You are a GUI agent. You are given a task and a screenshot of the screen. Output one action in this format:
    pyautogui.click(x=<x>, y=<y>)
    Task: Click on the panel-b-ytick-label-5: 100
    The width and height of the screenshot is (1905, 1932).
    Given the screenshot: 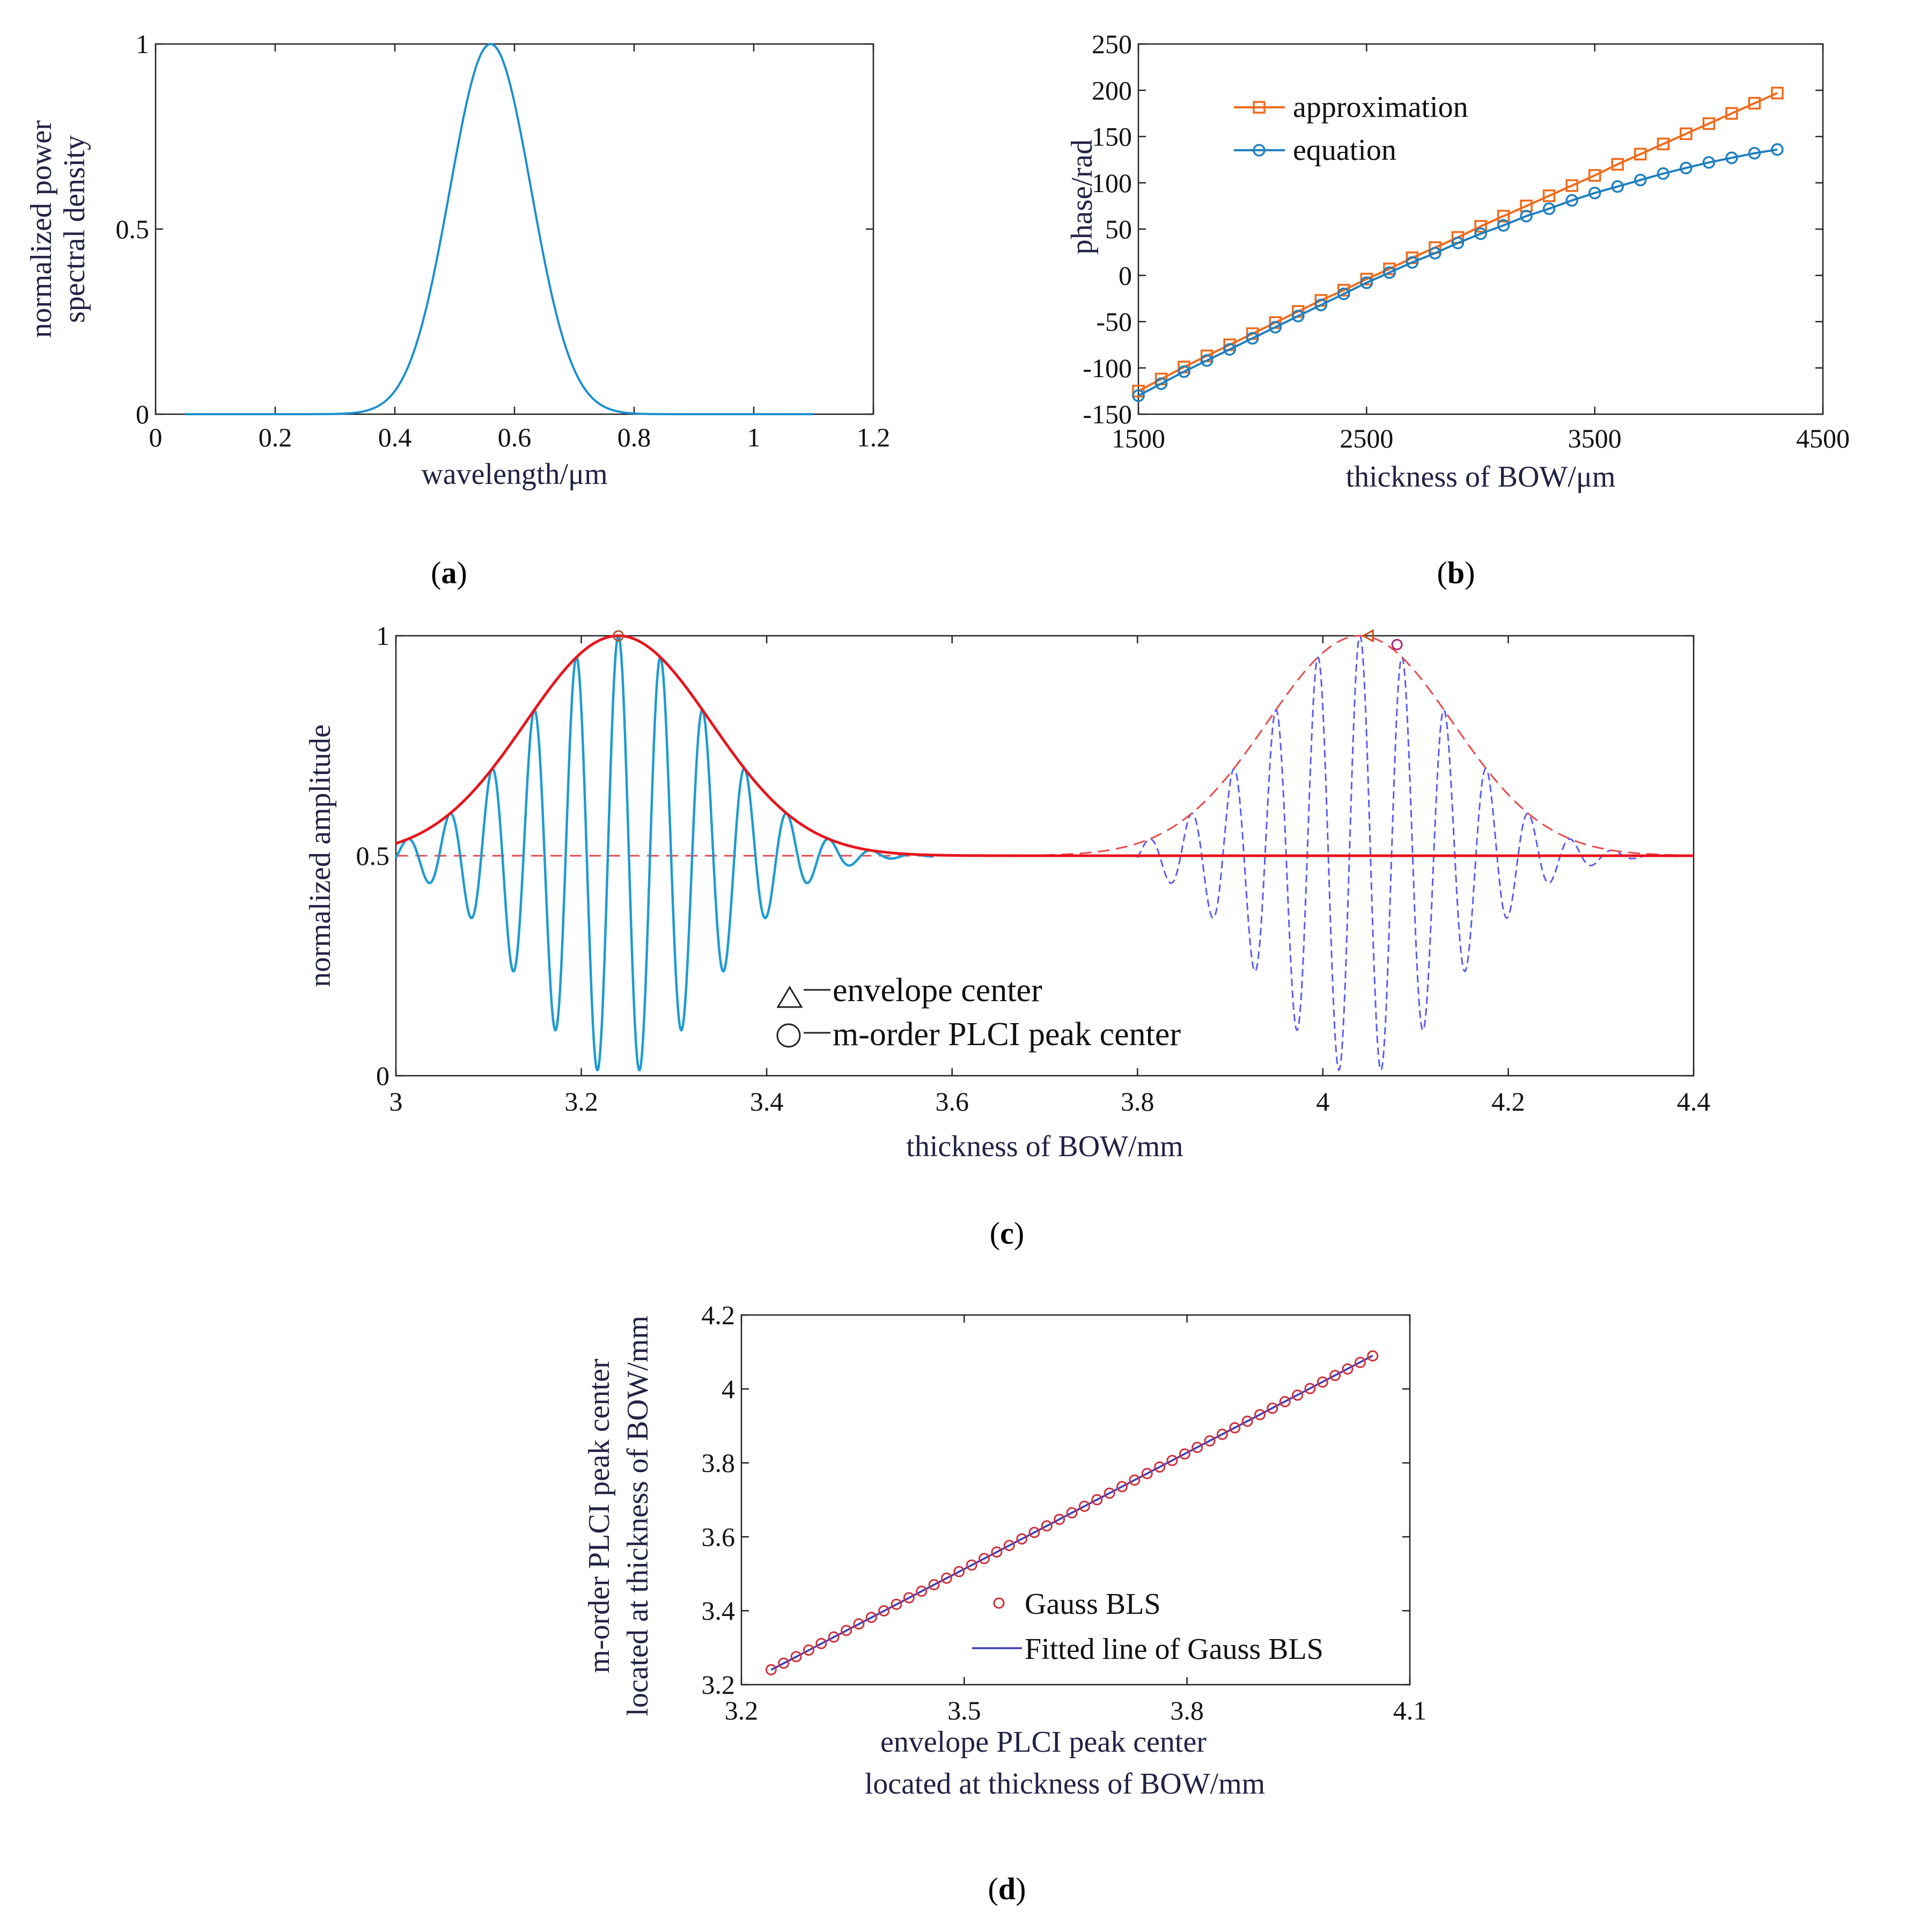 What is the action you would take?
    pyautogui.click(x=1112, y=183)
    